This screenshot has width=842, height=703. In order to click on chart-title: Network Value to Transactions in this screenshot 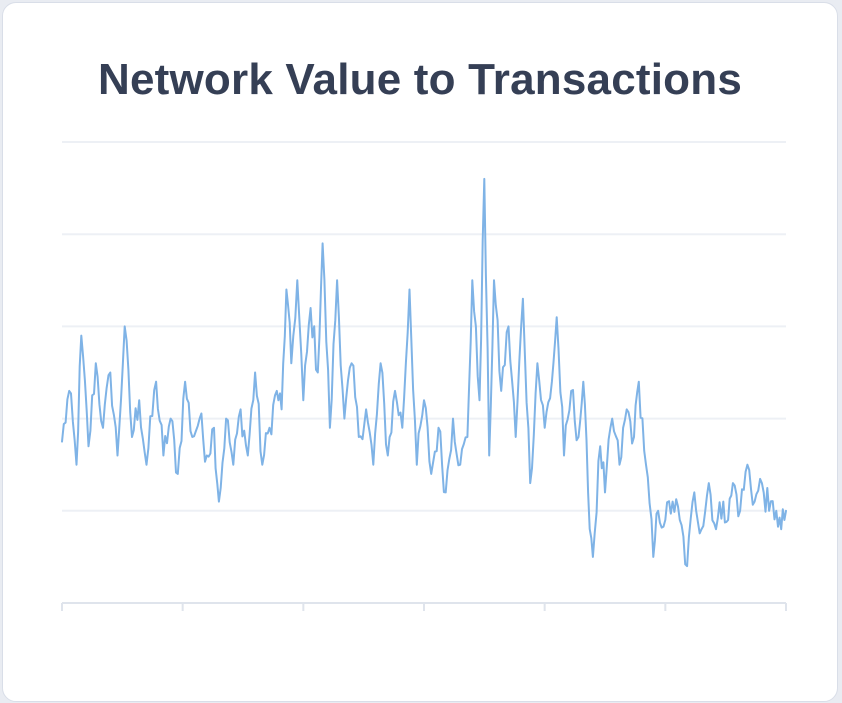, I will do `click(420, 79)`.